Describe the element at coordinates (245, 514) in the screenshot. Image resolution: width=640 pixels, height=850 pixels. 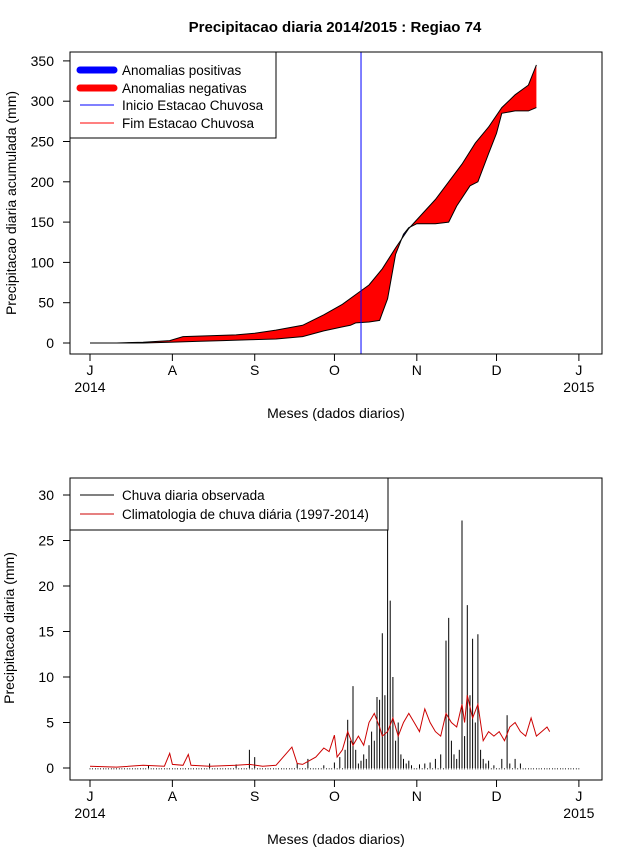
I see `legend-label-climatology: Climatologia de chuva diária (1997-2014)` at that location.